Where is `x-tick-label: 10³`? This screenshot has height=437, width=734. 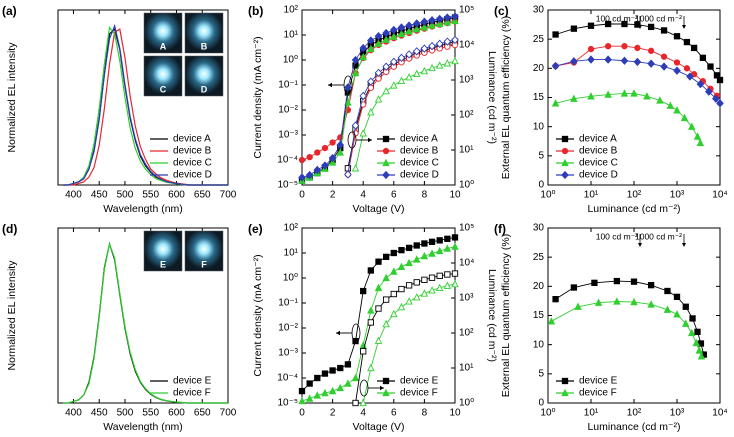 x-tick-label: 10³ is located at coordinates (677, 413).